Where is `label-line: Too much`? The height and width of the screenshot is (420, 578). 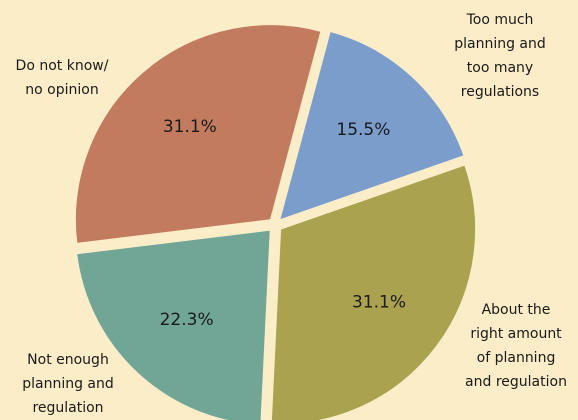
label-line: Too much is located at coordinates (500, 20).